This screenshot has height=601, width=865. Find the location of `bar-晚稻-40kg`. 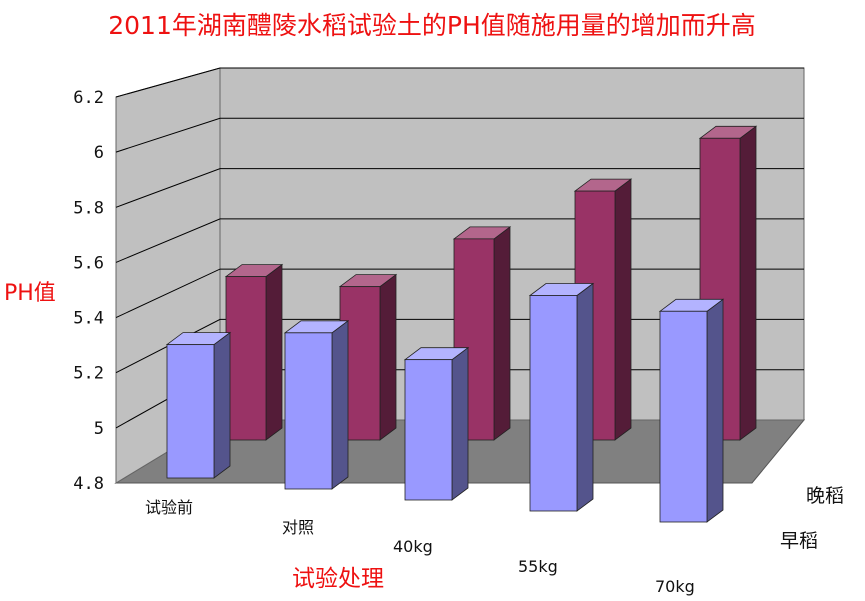

bar-晚稻-40kg is located at coordinates (482, 333).